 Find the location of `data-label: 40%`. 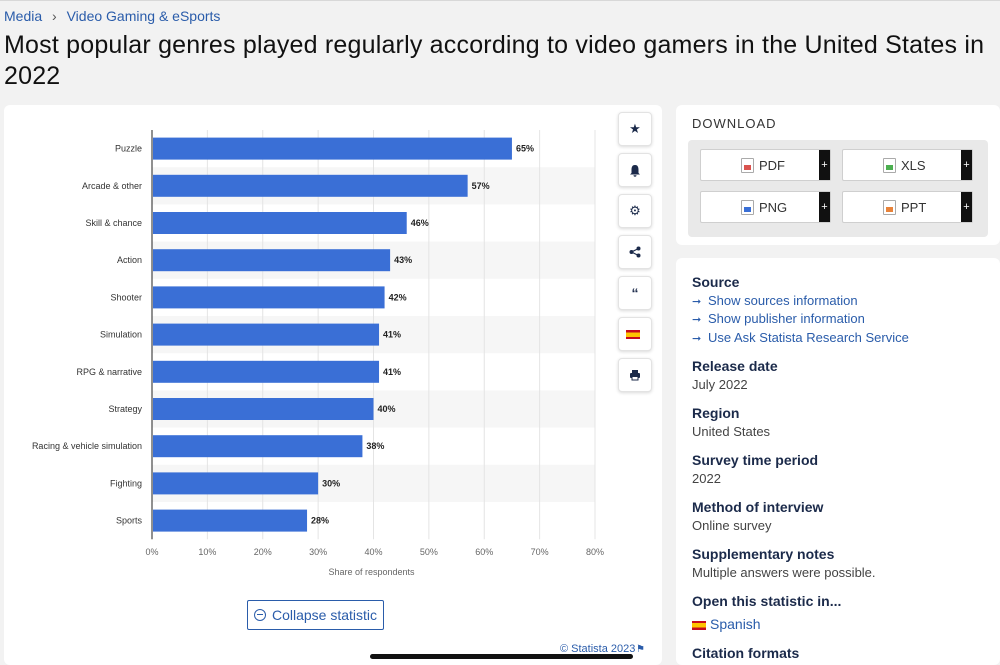

data-label: 40% is located at coordinates (387, 409).